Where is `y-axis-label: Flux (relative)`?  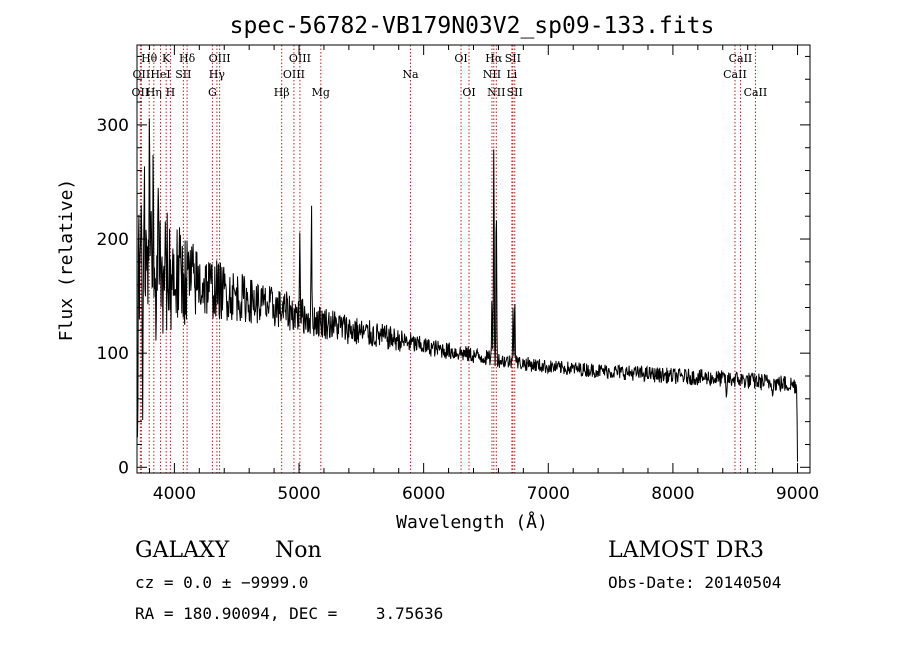 y-axis-label: Flux (relative) is located at coordinates (66, 260).